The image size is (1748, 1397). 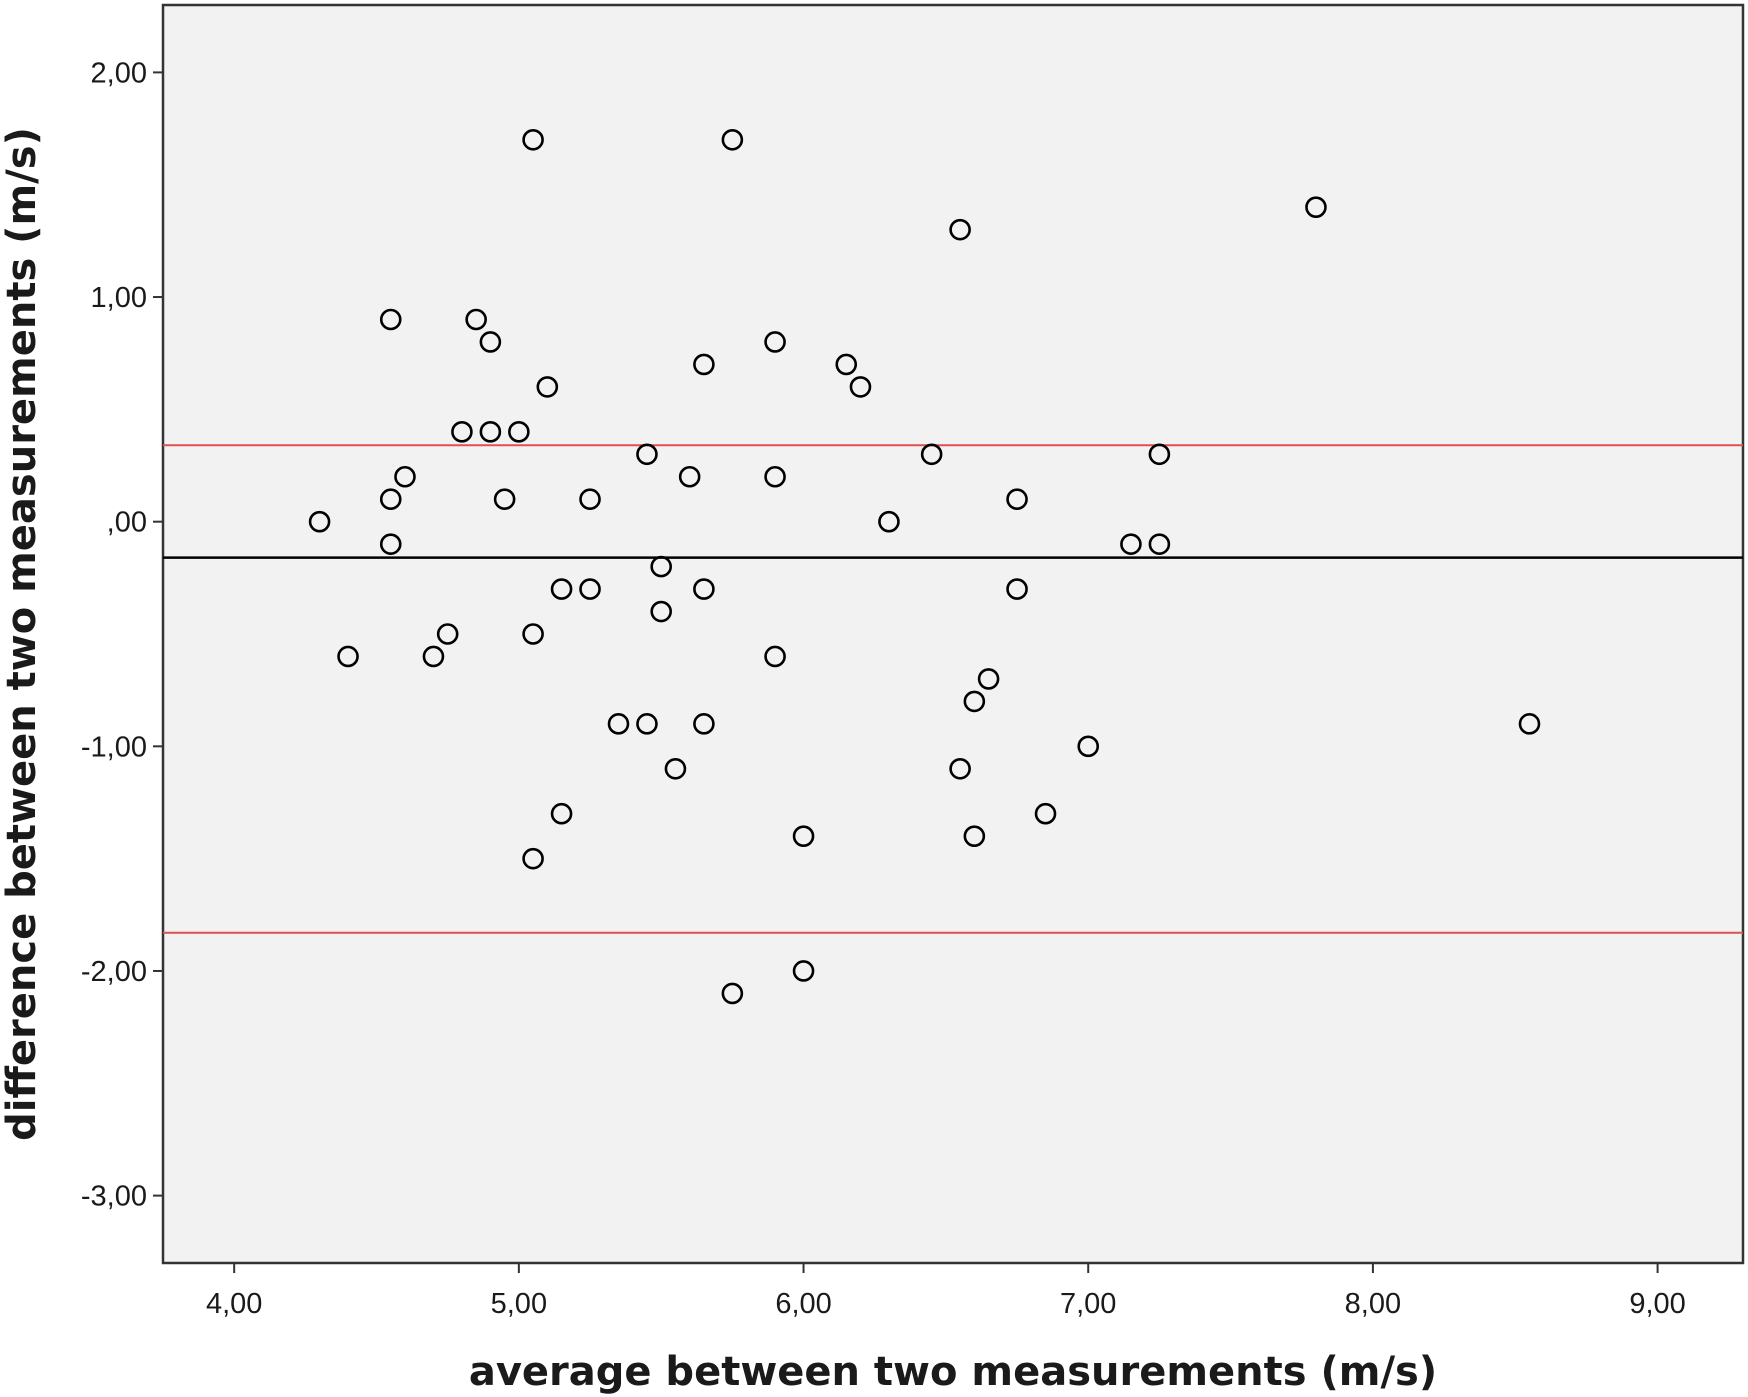 What do you see at coordinates (946, 1291) in the screenshot?
I see `x-axis: 4,00 5,00 6,00 7,00 8,00 9,00` at bounding box center [946, 1291].